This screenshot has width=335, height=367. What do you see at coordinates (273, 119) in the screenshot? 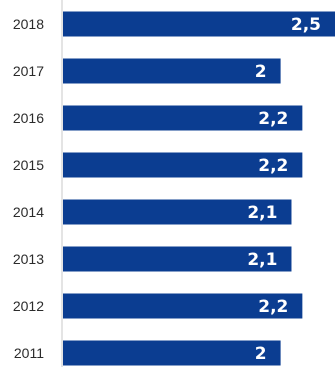
I see `data-label-2016: 2,2` at bounding box center [273, 119].